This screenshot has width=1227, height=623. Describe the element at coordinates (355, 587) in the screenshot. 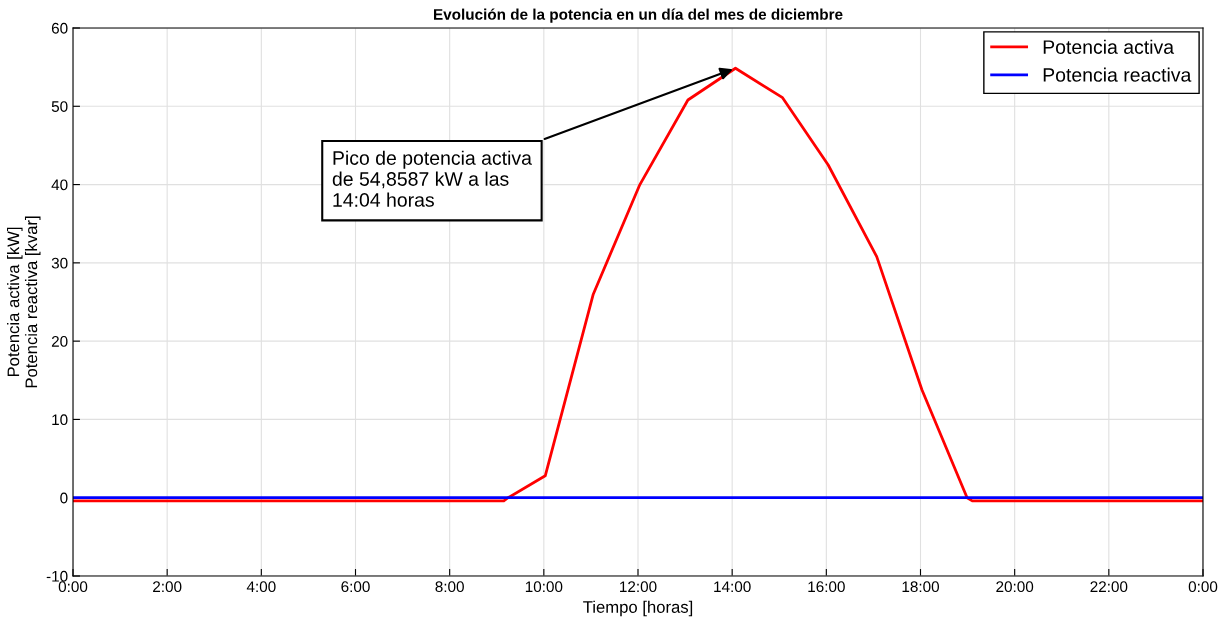

I see `x-tick-label: 6:00` at that location.